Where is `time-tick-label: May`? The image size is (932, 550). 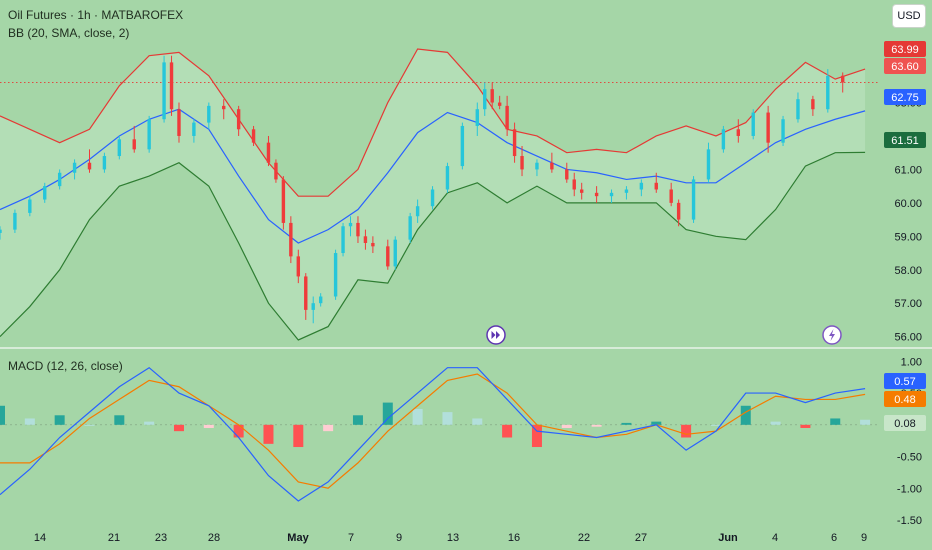 time-tick-label: May is located at coordinates (298, 538).